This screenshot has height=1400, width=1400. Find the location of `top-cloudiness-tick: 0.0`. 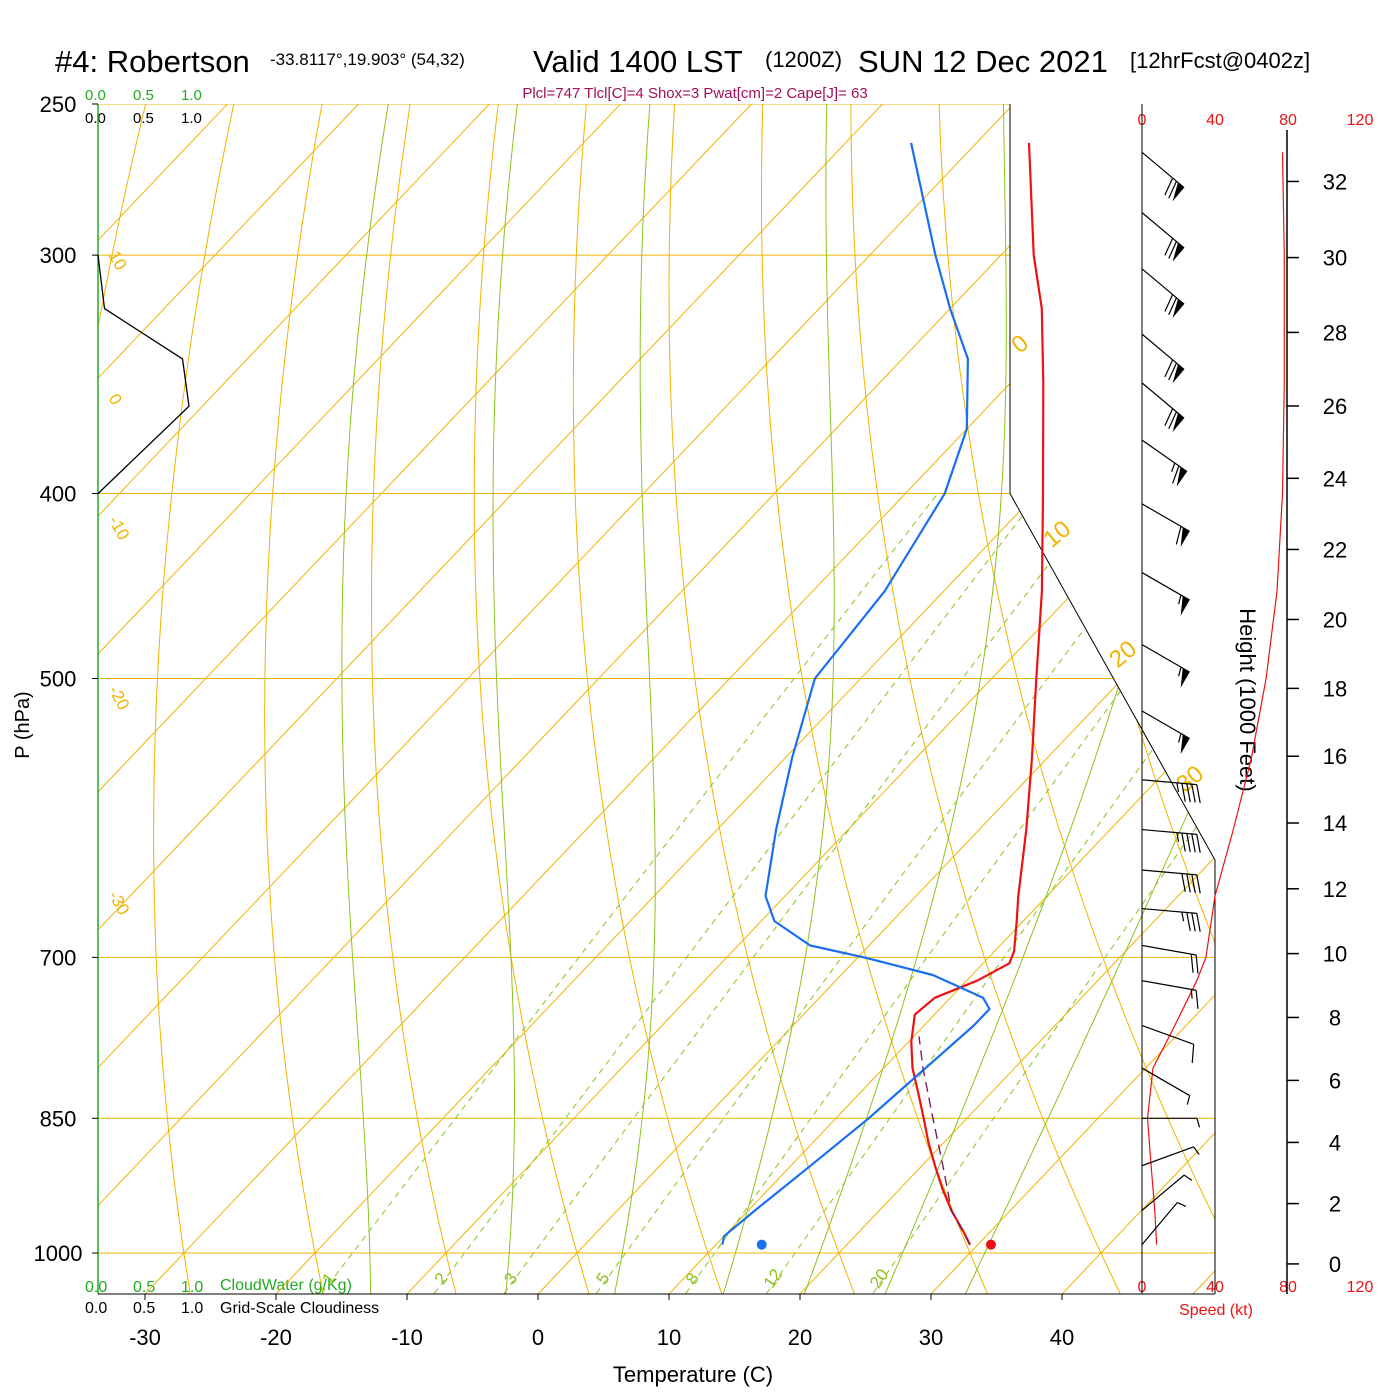

top-cloudiness-tick: 0.0 is located at coordinates (95, 118).